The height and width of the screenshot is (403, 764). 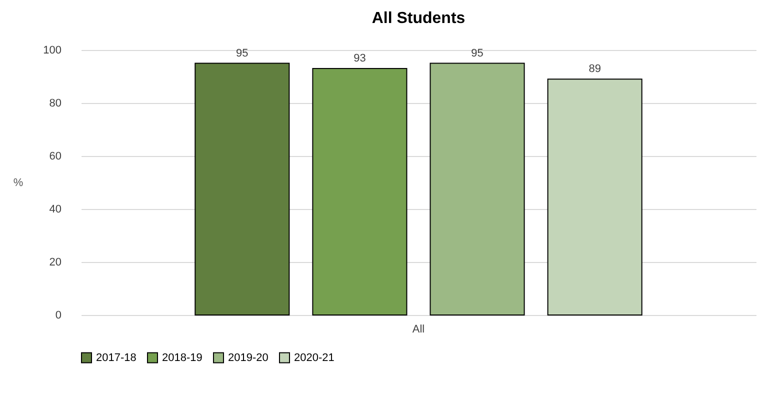 I want to click on y-axis-title: %, so click(x=18, y=183).